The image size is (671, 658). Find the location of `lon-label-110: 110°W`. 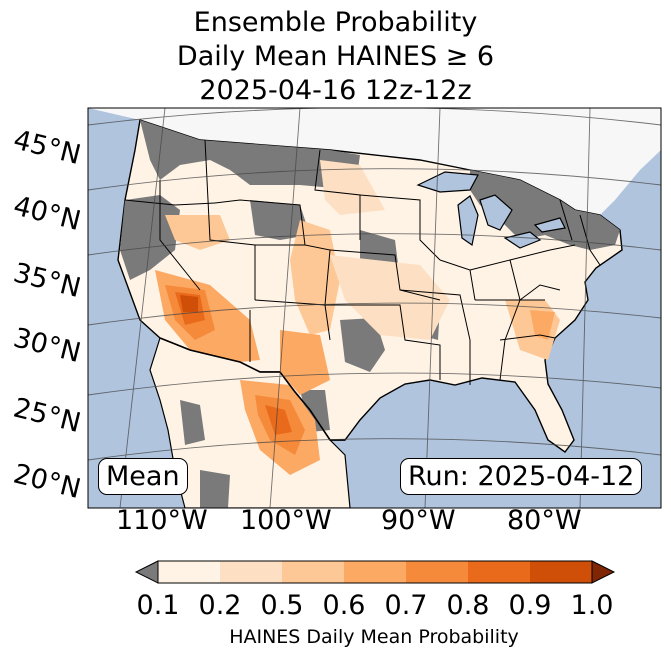

lon-label-110: 110°W is located at coordinates (162, 520).